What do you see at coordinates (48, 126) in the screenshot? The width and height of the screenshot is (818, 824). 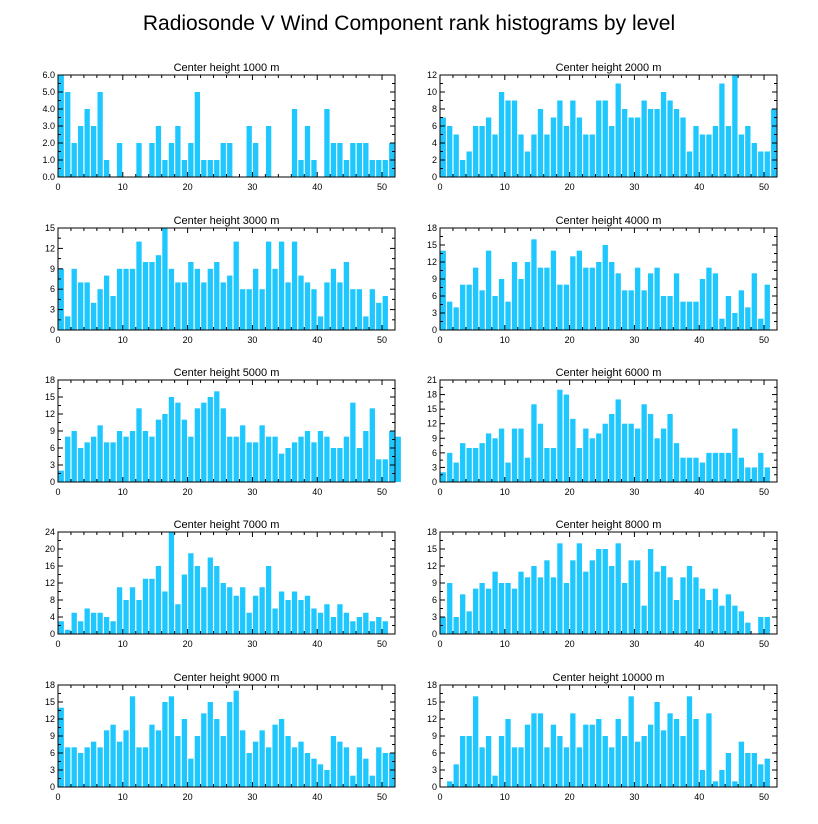 I see `y-tick-label: 3.0` at bounding box center [48, 126].